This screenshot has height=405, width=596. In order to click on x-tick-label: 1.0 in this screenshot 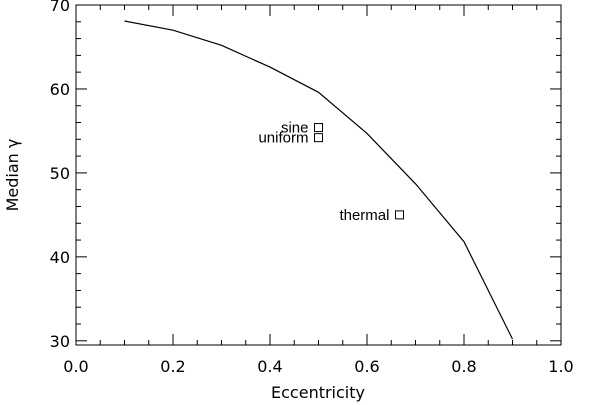, I will do `click(560, 366)`.